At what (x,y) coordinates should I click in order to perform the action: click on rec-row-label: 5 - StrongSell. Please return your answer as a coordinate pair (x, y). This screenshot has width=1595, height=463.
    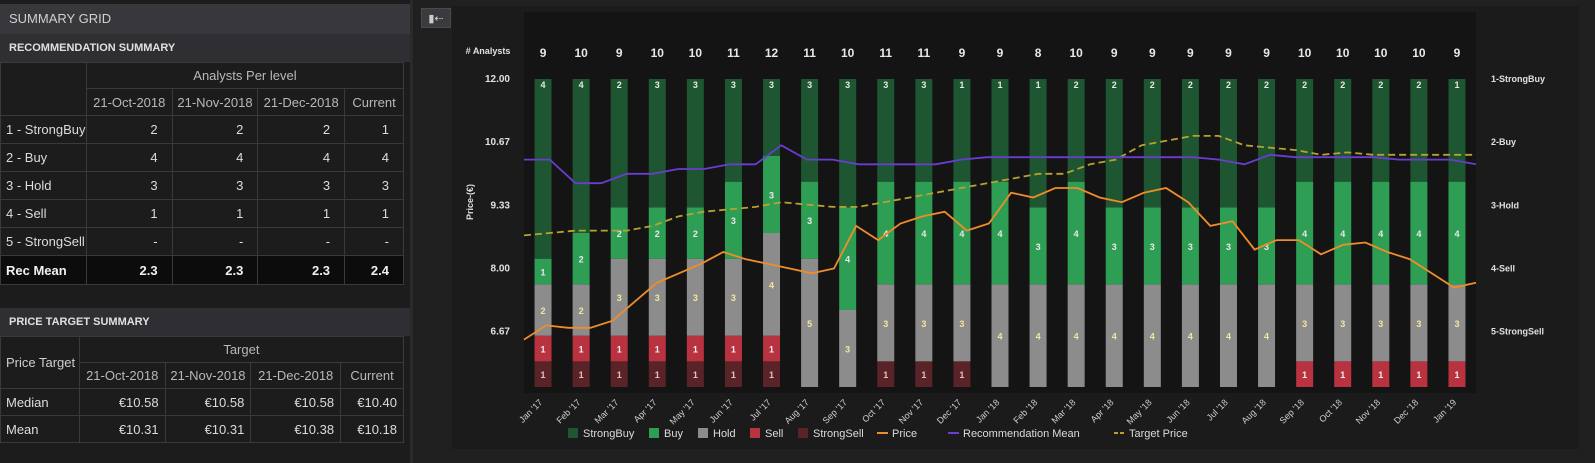
    Looking at the image, I should click on (43, 241).